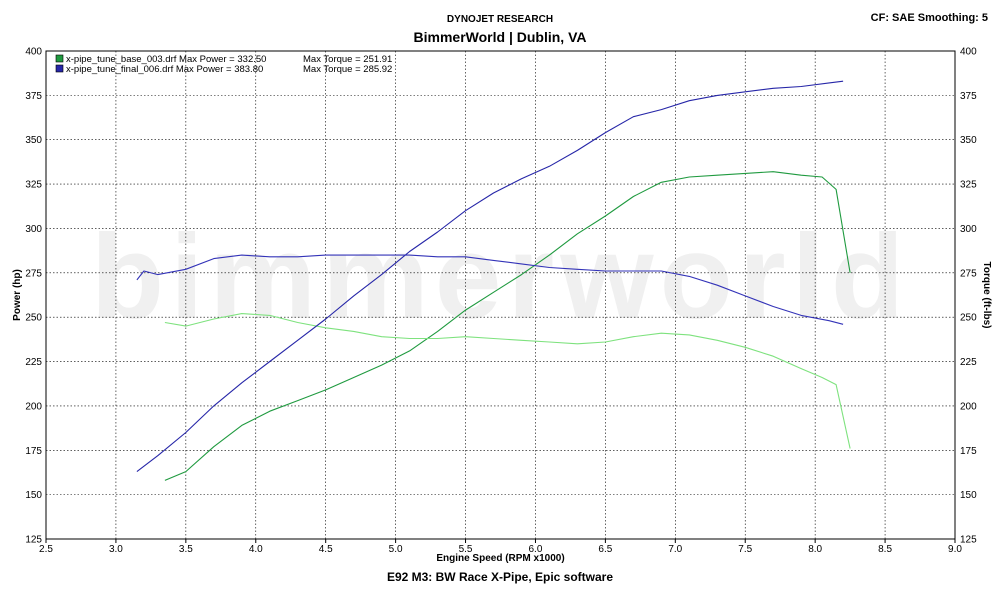 This screenshot has width=1000, height=597. What do you see at coordinates (968, 318) in the screenshot?
I see `y-tick-label-right: 250` at bounding box center [968, 318].